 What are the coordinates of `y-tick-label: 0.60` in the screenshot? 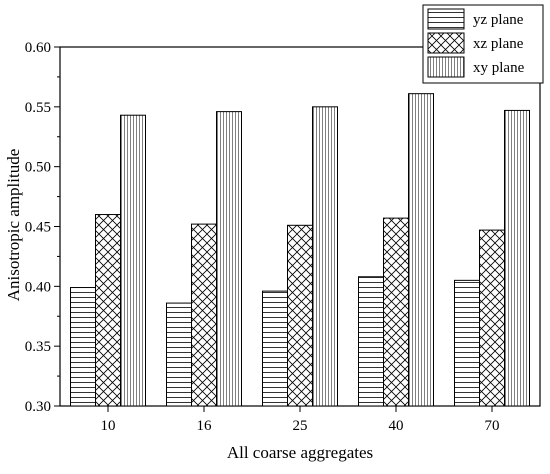 It's located at (38, 48).